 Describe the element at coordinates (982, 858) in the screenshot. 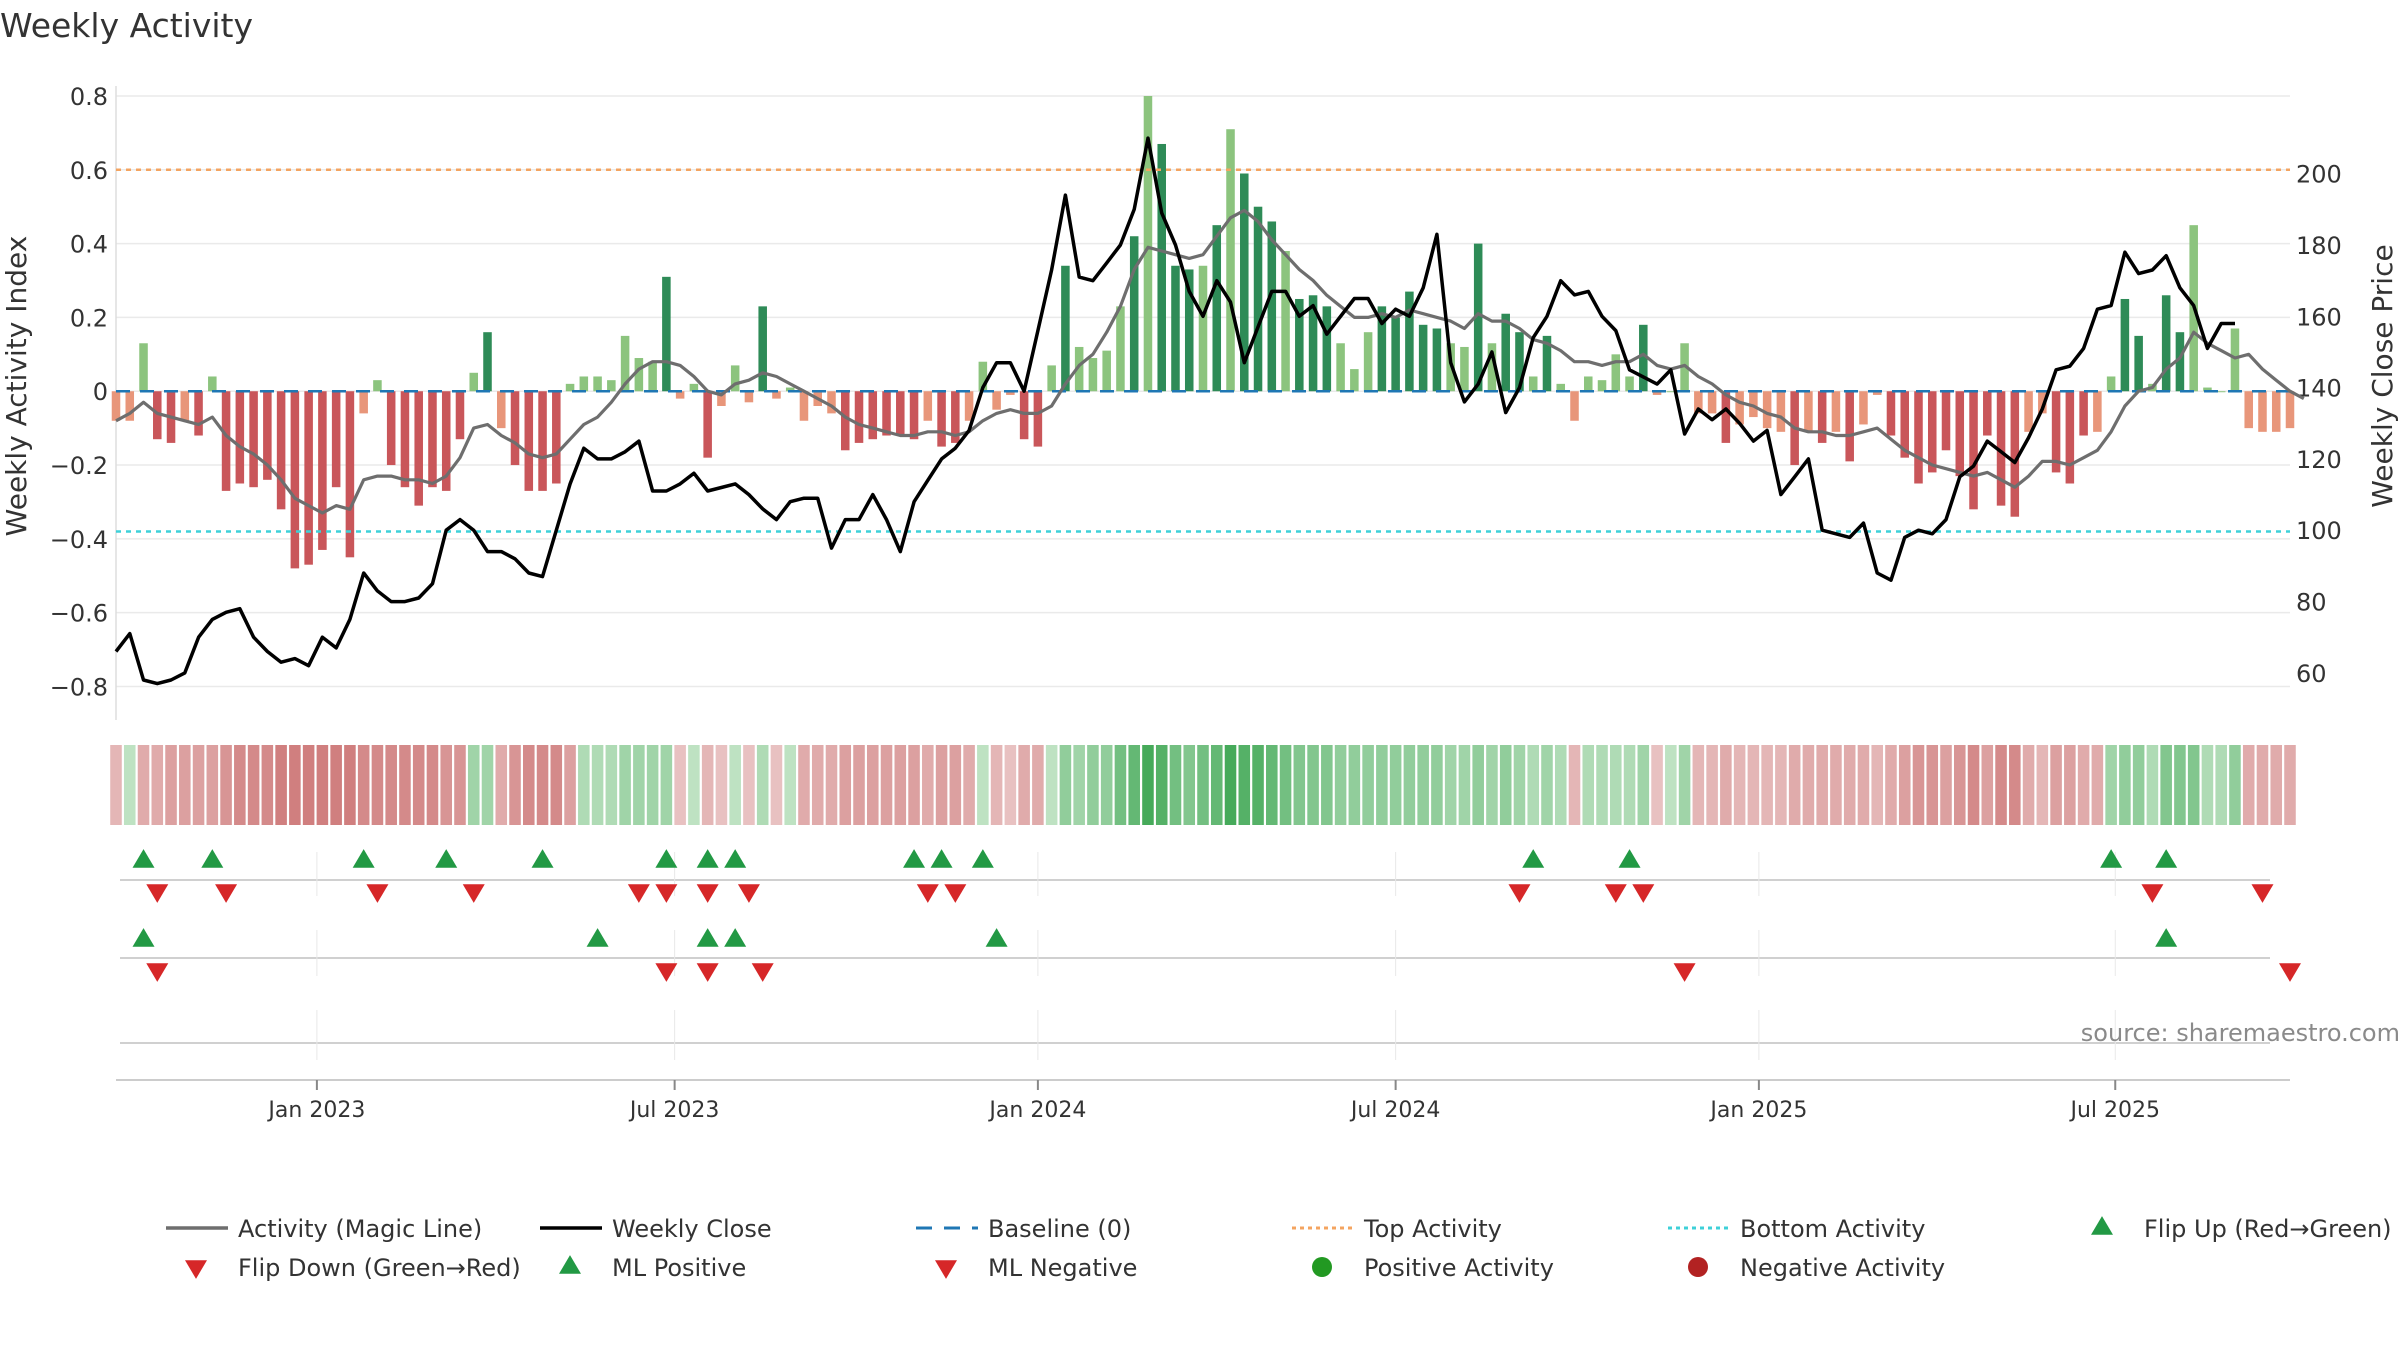

I see `flip-up-marker` at that location.